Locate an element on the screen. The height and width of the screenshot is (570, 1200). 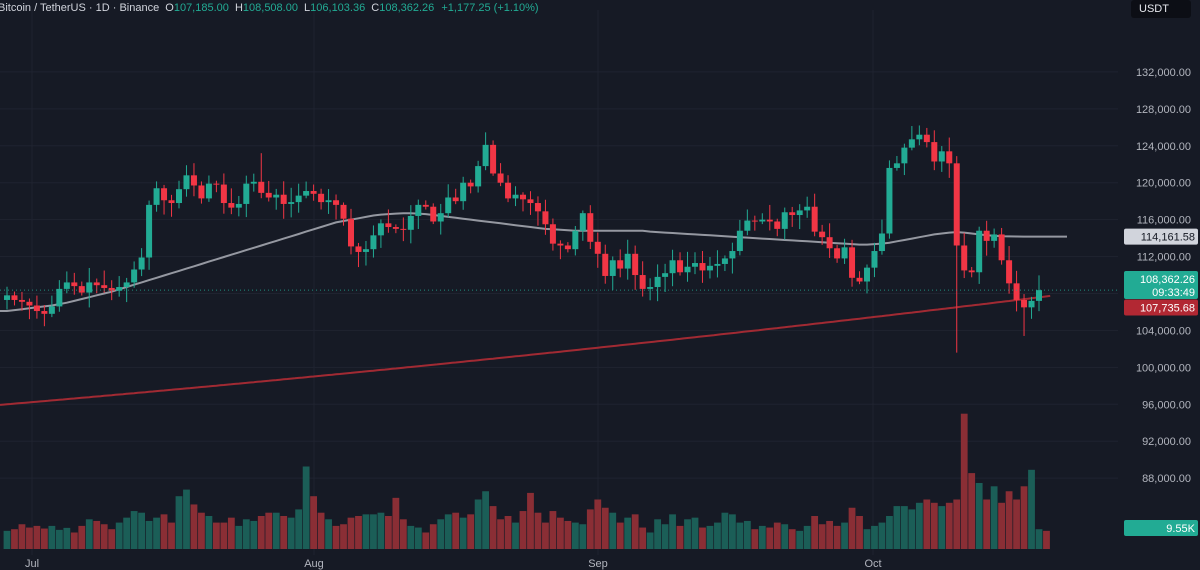
x-tick-label: Sep is located at coordinates (598, 564).